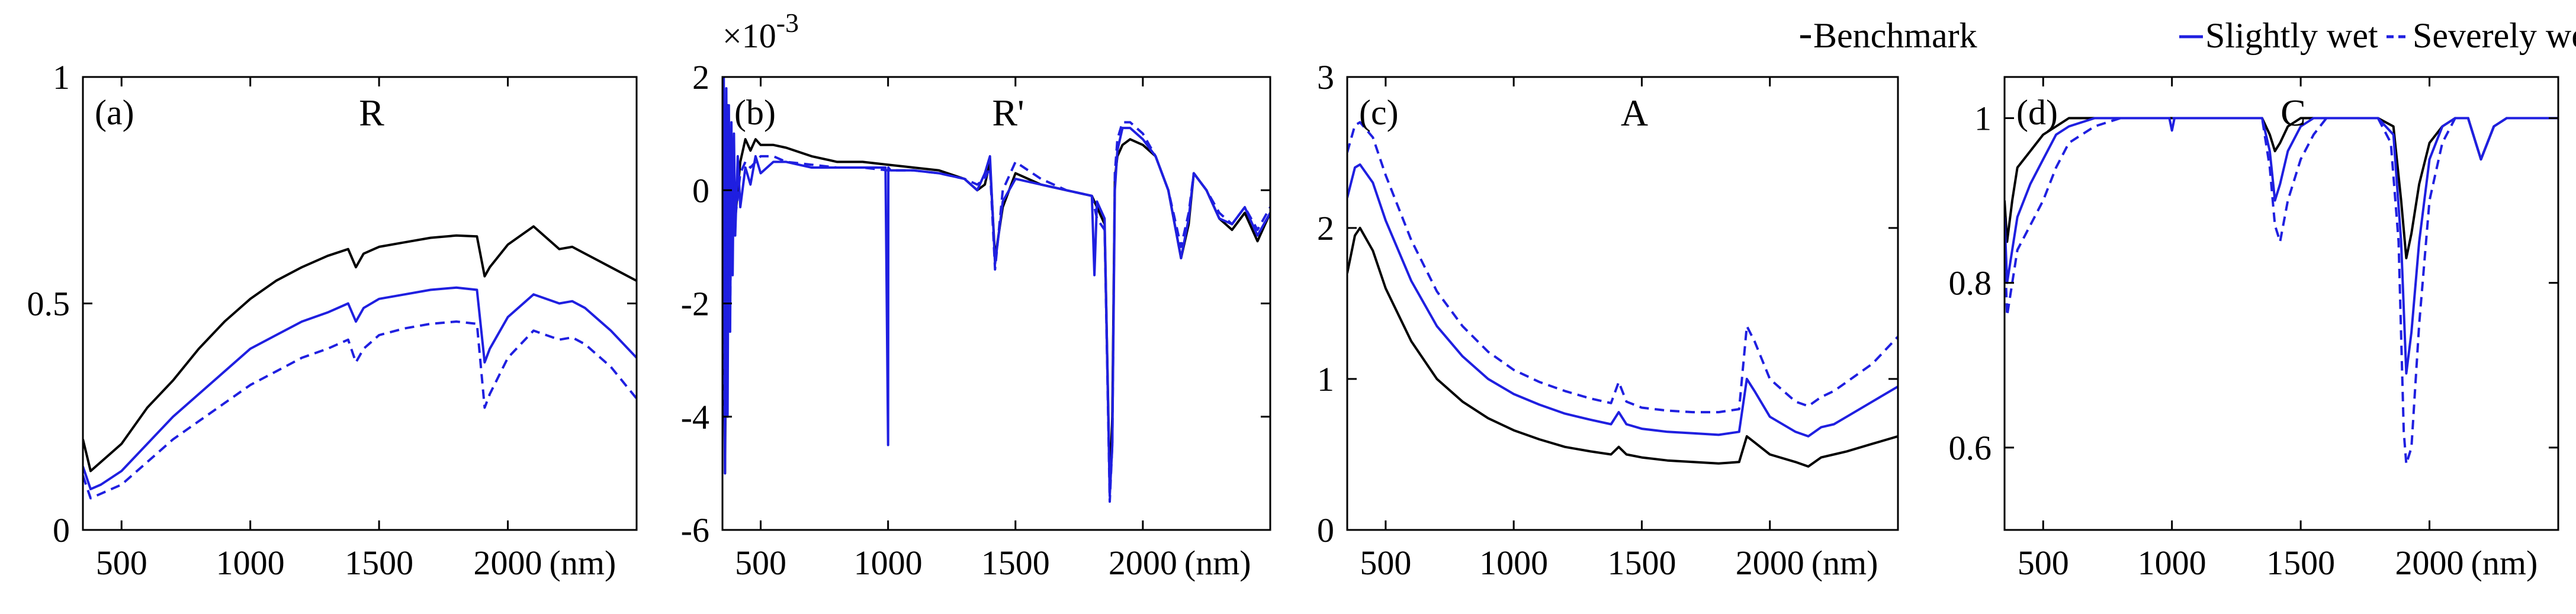 The width and height of the screenshot is (2576, 614). I want to click on panel-label: (b), so click(755, 112).